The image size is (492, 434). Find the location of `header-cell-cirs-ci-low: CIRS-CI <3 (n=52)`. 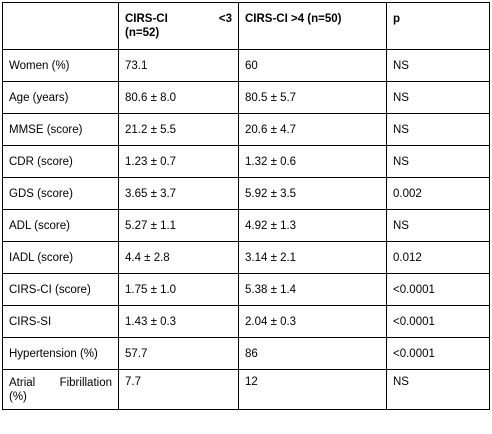

header-cell-cirs-ci-low: CIRS-CI <3 (n=52) is located at coordinates (178, 26).